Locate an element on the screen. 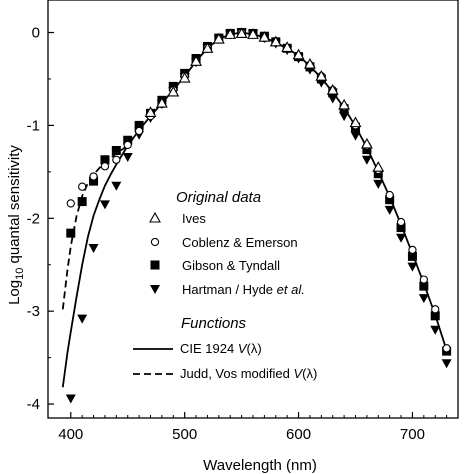 Image resolution: width=474 pixels, height=474 pixels. legend-marker-filled-square is located at coordinates (155, 265).